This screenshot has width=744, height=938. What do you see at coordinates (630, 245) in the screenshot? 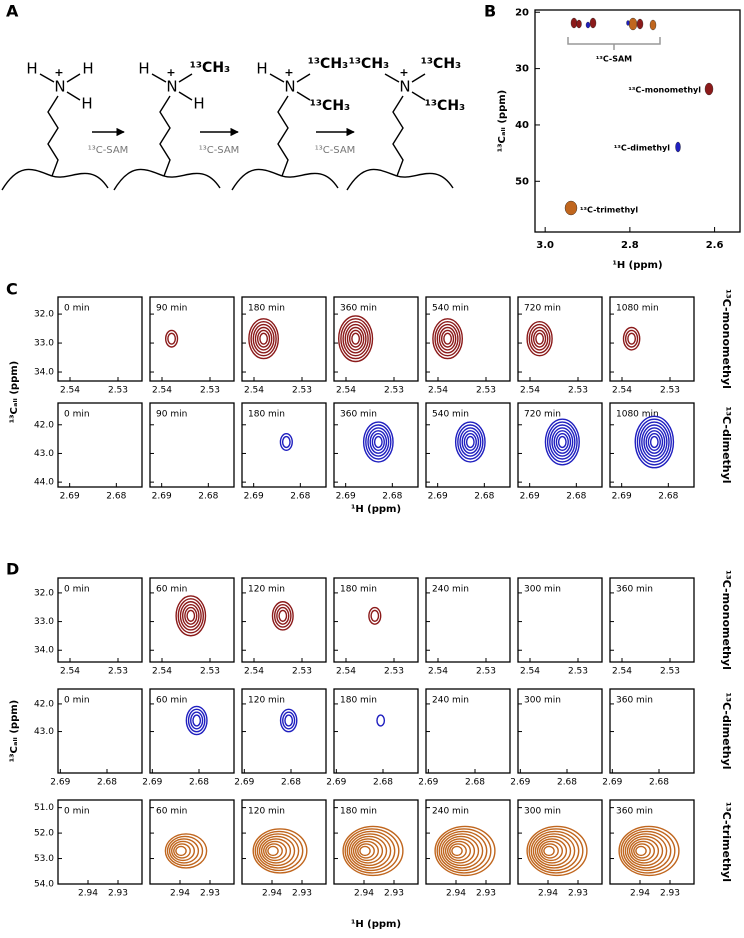
I see `x-tick-label: 2.8` at bounding box center [630, 245].